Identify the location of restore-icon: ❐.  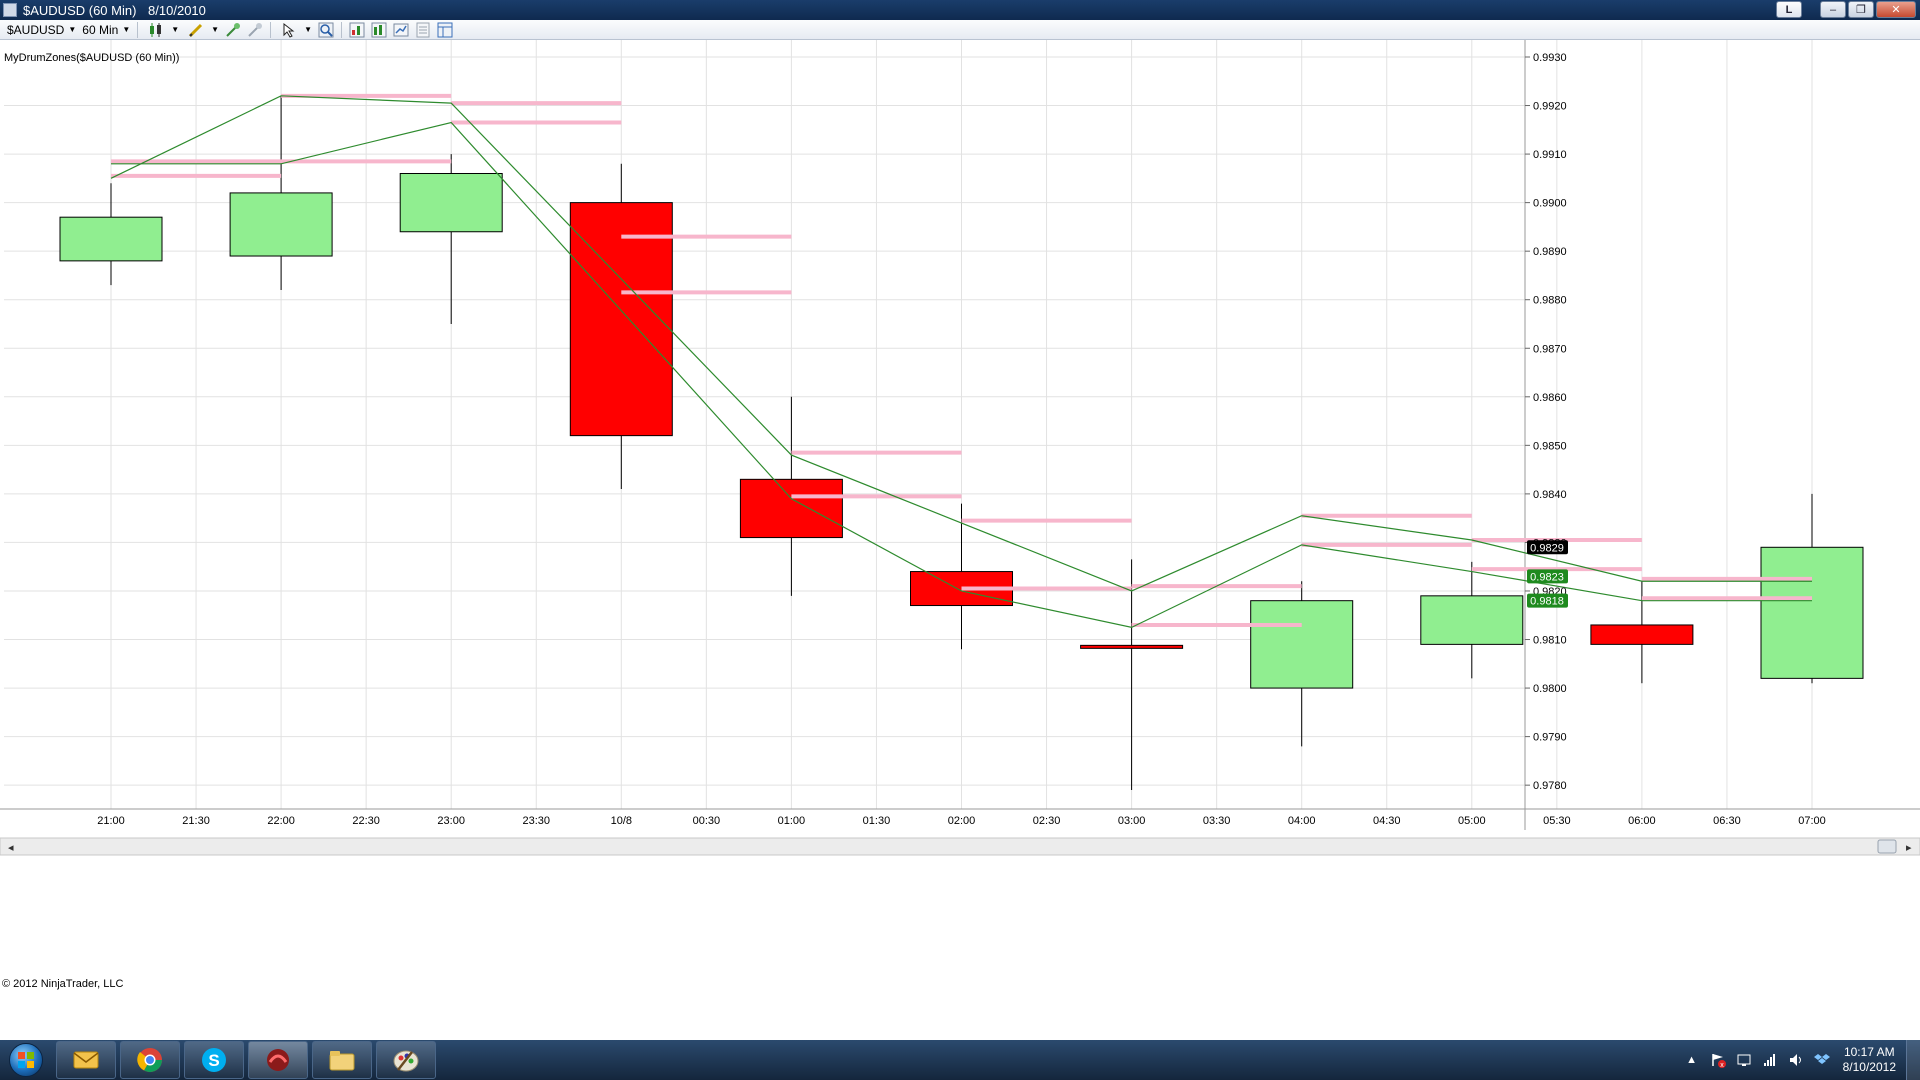
(1861, 10).